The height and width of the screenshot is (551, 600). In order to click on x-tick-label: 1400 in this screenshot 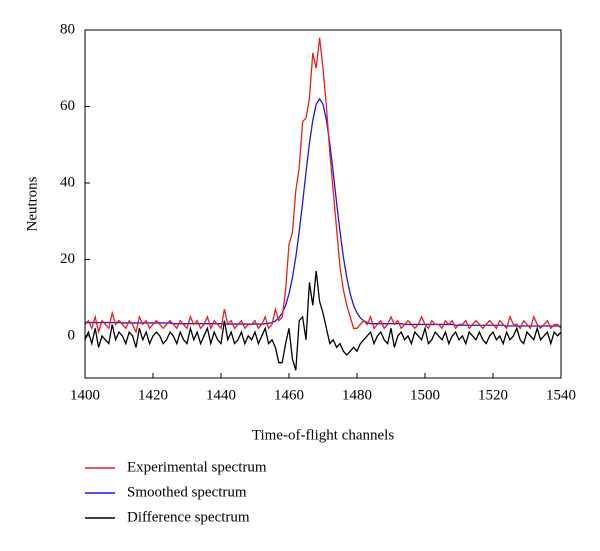, I will do `click(85, 395)`.